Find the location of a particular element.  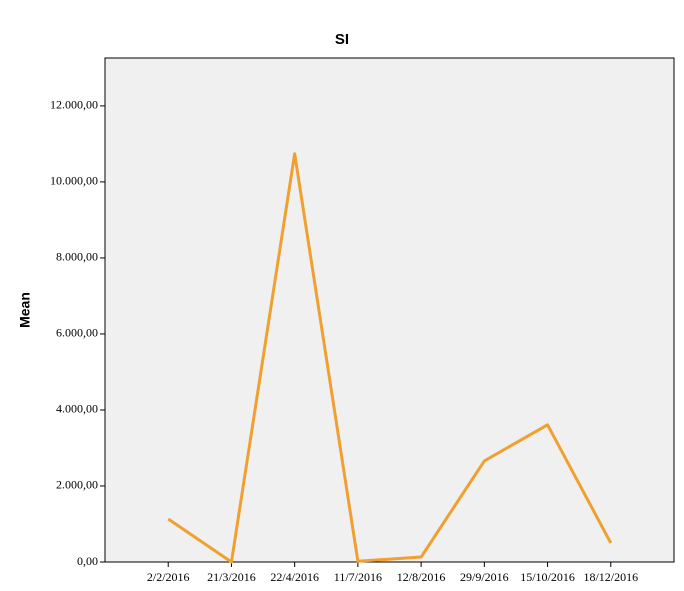

y-tick-label: 6.000,00 is located at coordinates (77, 333).